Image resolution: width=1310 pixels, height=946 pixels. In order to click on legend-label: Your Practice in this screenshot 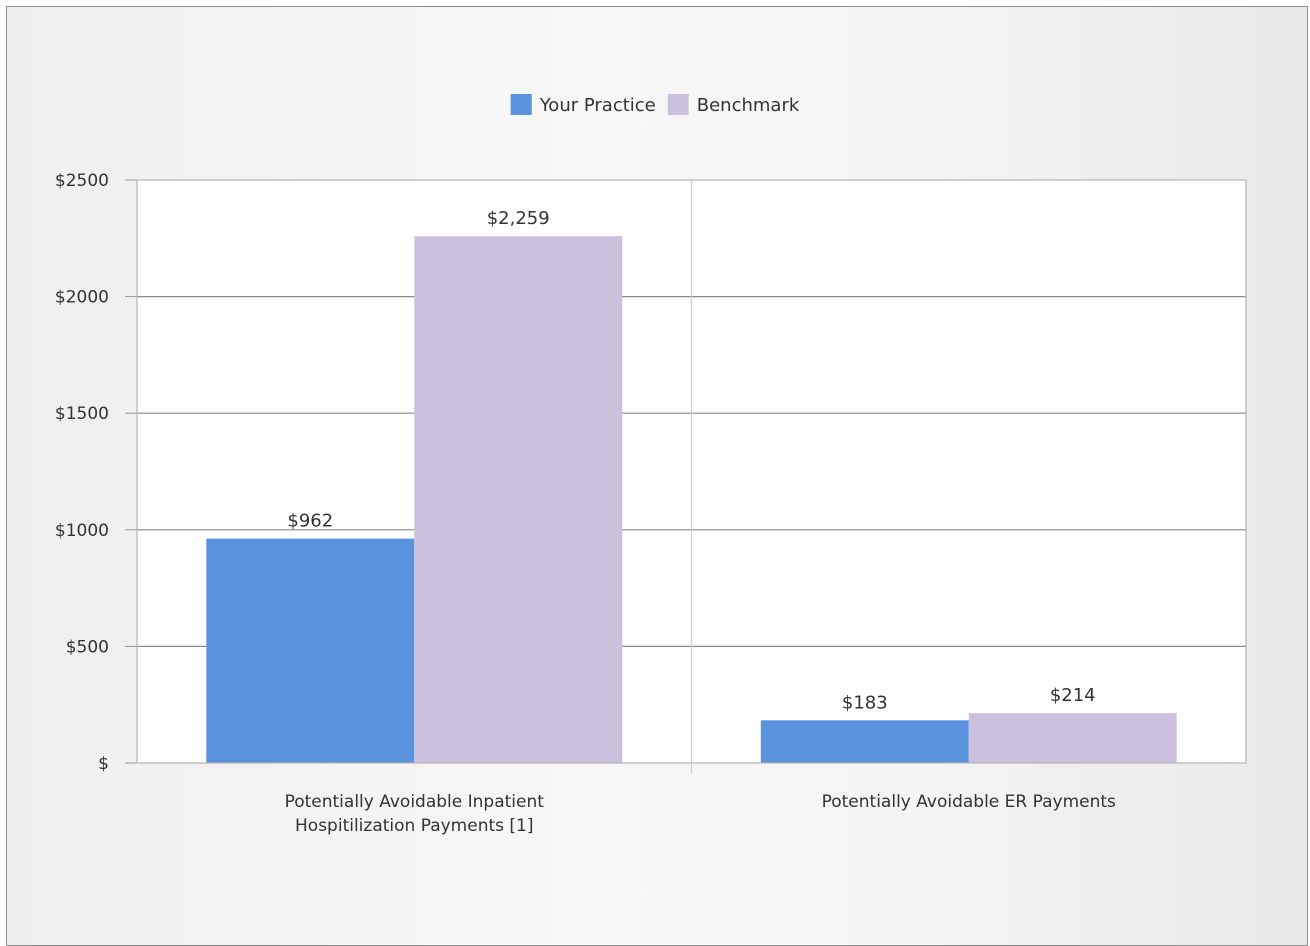, I will do `click(597, 105)`.